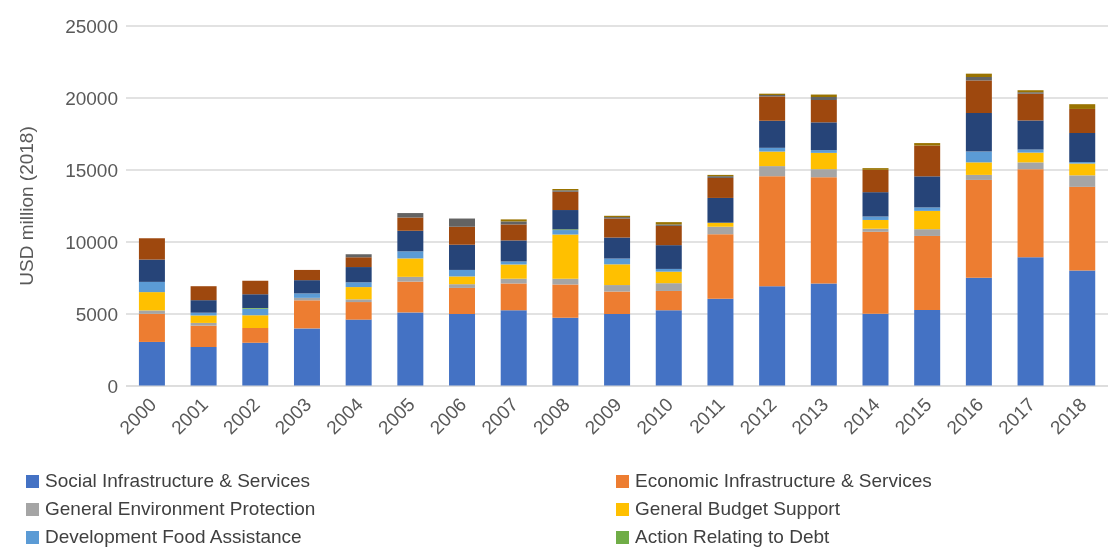  Describe the element at coordinates (91, 98) in the screenshot. I see `y-tick-label: 20000` at that location.